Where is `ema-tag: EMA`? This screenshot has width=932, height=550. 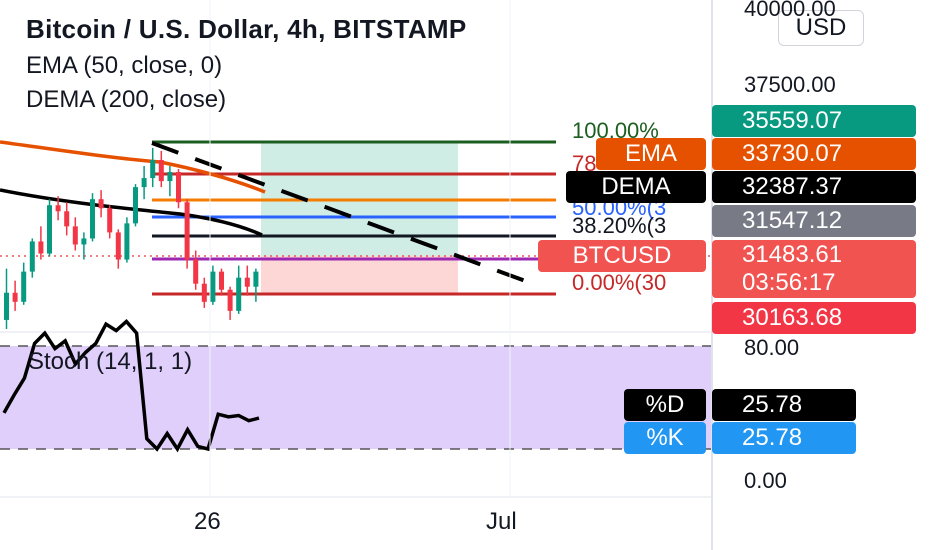 ema-tag: EMA is located at coordinates (651, 154).